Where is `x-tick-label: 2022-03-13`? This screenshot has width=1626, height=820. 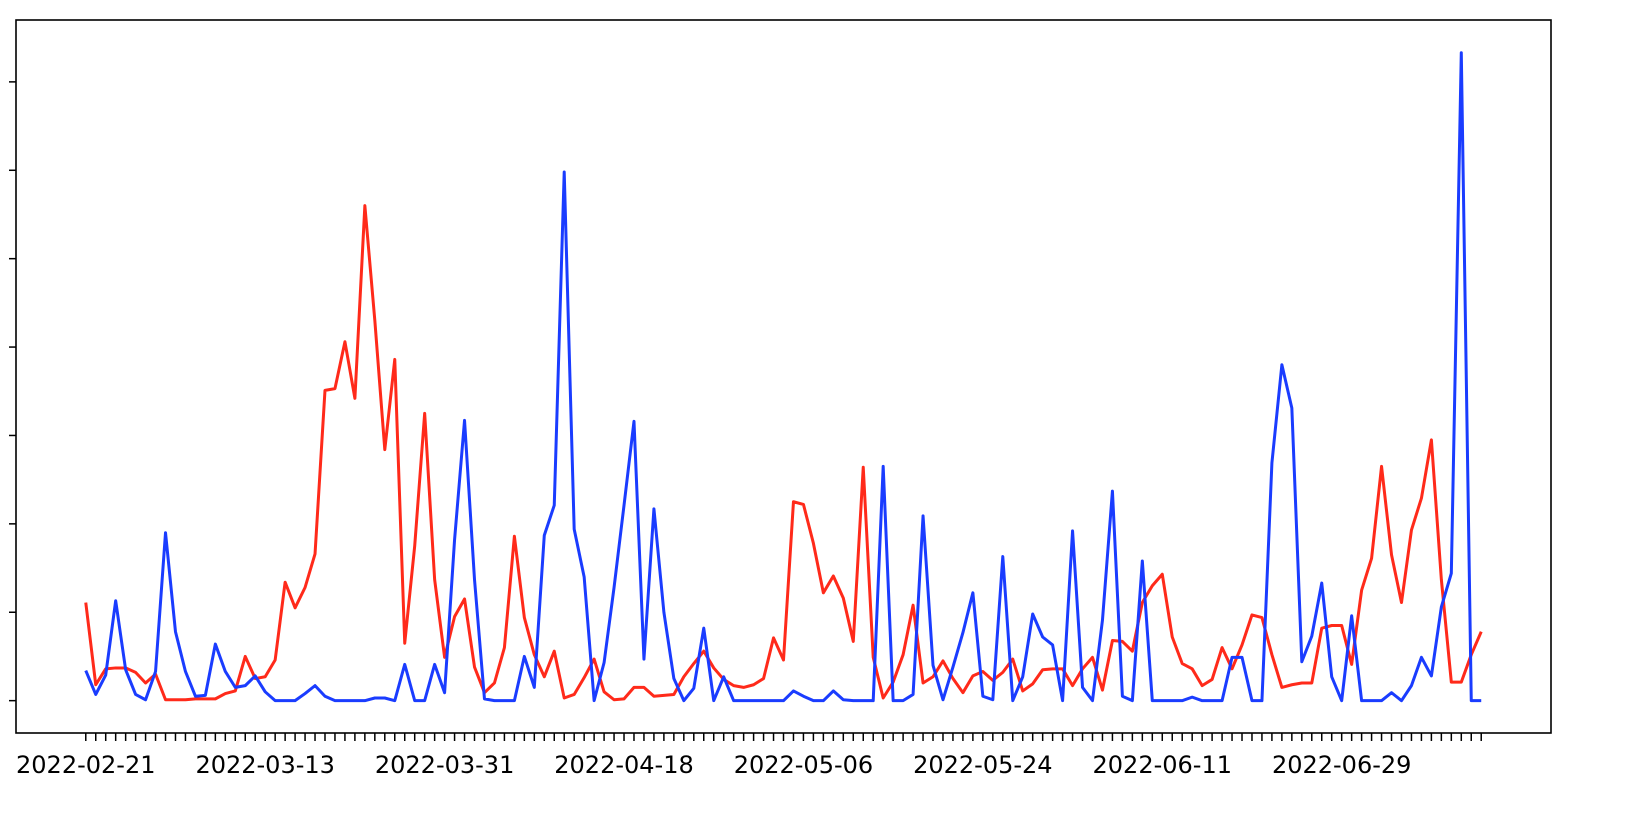 x-tick-label: 2022-03-13 is located at coordinates (264, 765).